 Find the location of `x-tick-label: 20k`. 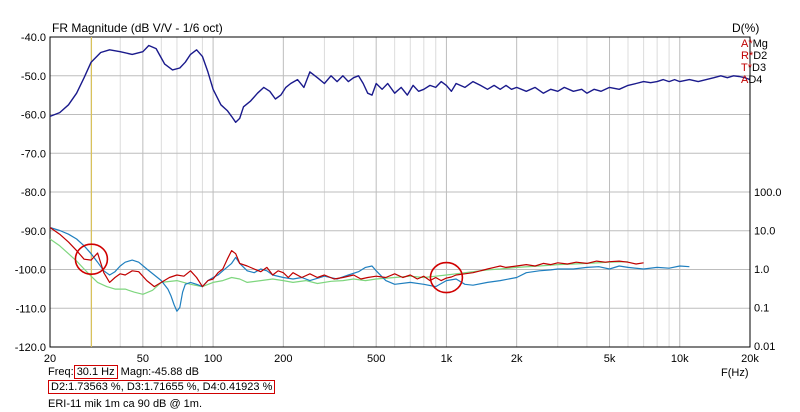

x-tick-label: 20k is located at coordinates (750, 359).